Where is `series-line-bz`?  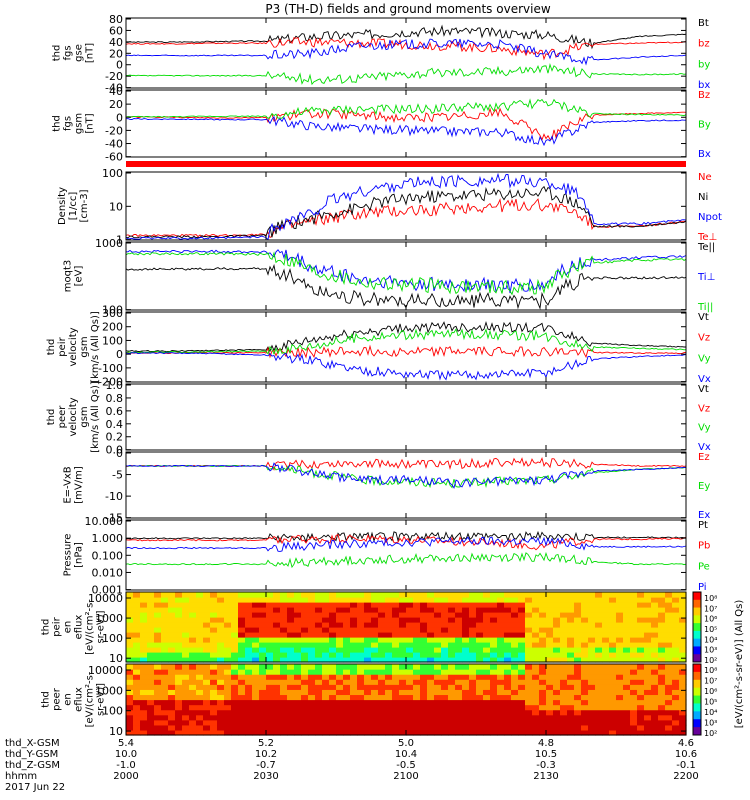
series-line-bz is located at coordinates (406, 49).